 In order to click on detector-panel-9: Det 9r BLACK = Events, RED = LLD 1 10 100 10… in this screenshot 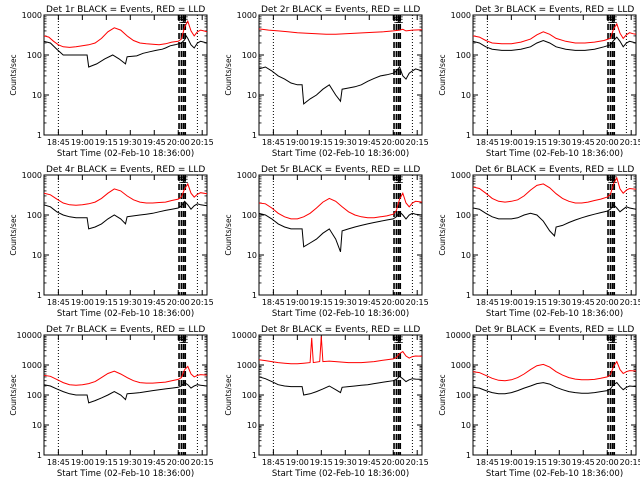, I will do `click(539, 402)`.